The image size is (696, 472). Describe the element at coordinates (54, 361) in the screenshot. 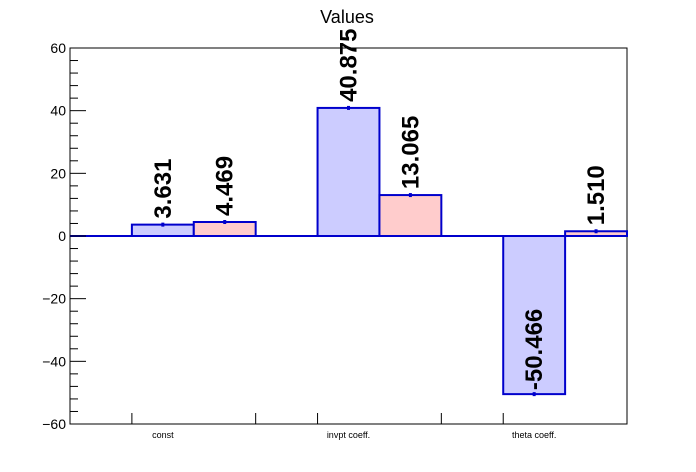

I see `y-tick-label: −40` at that location.